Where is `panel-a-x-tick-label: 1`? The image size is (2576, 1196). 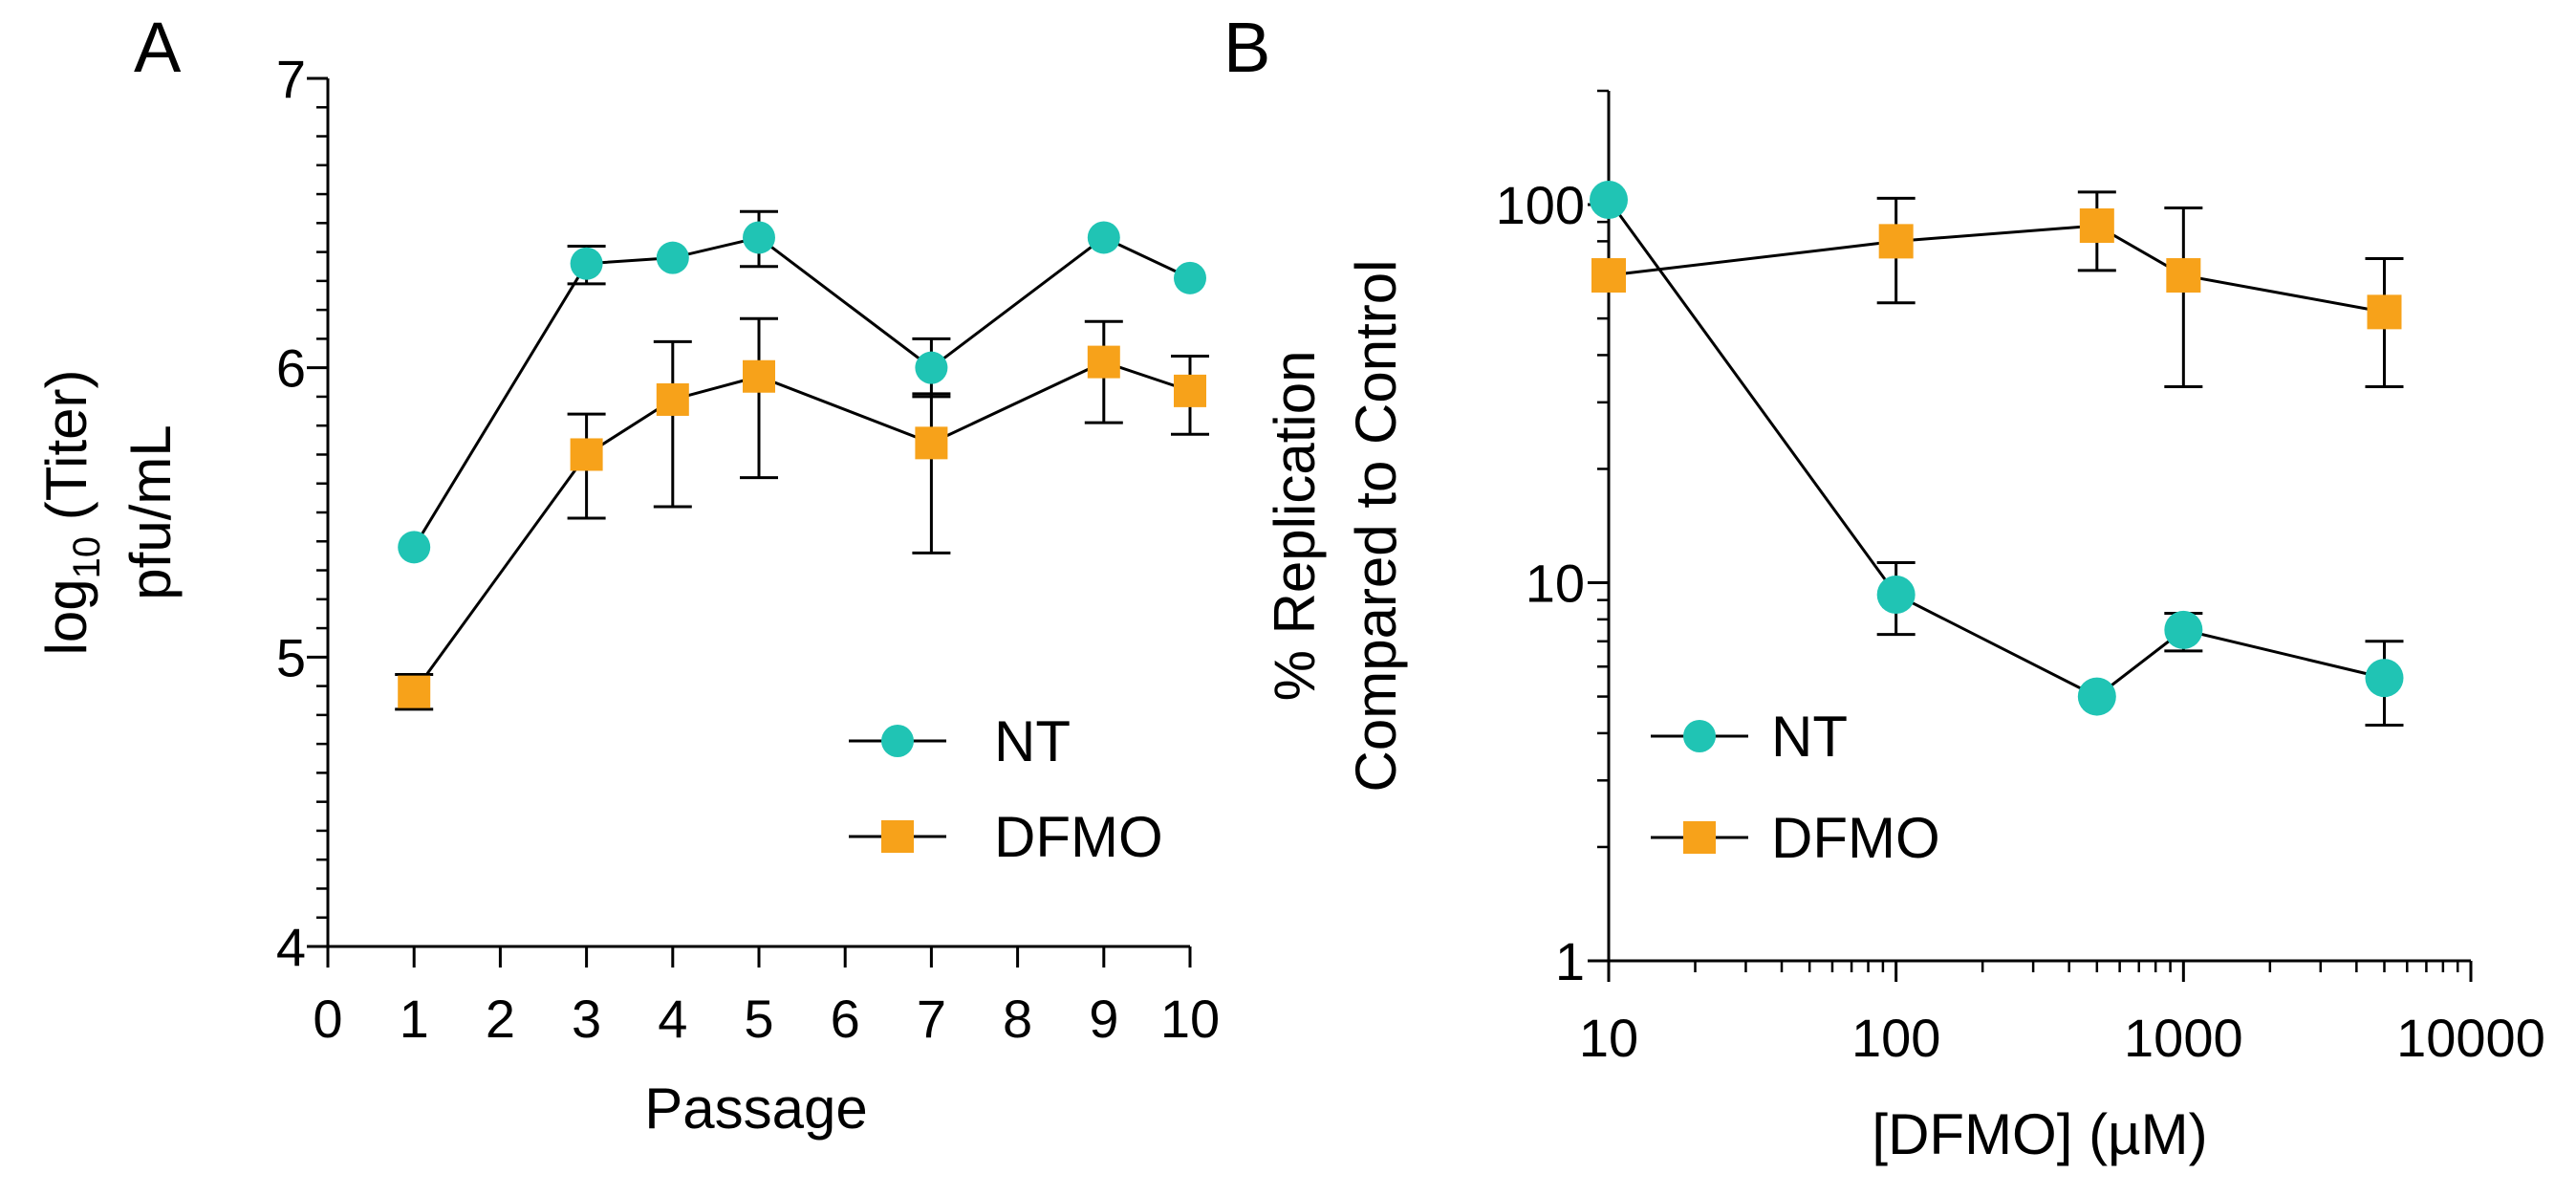
panel-a-x-tick-label: 1 is located at coordinates (415, 1019).